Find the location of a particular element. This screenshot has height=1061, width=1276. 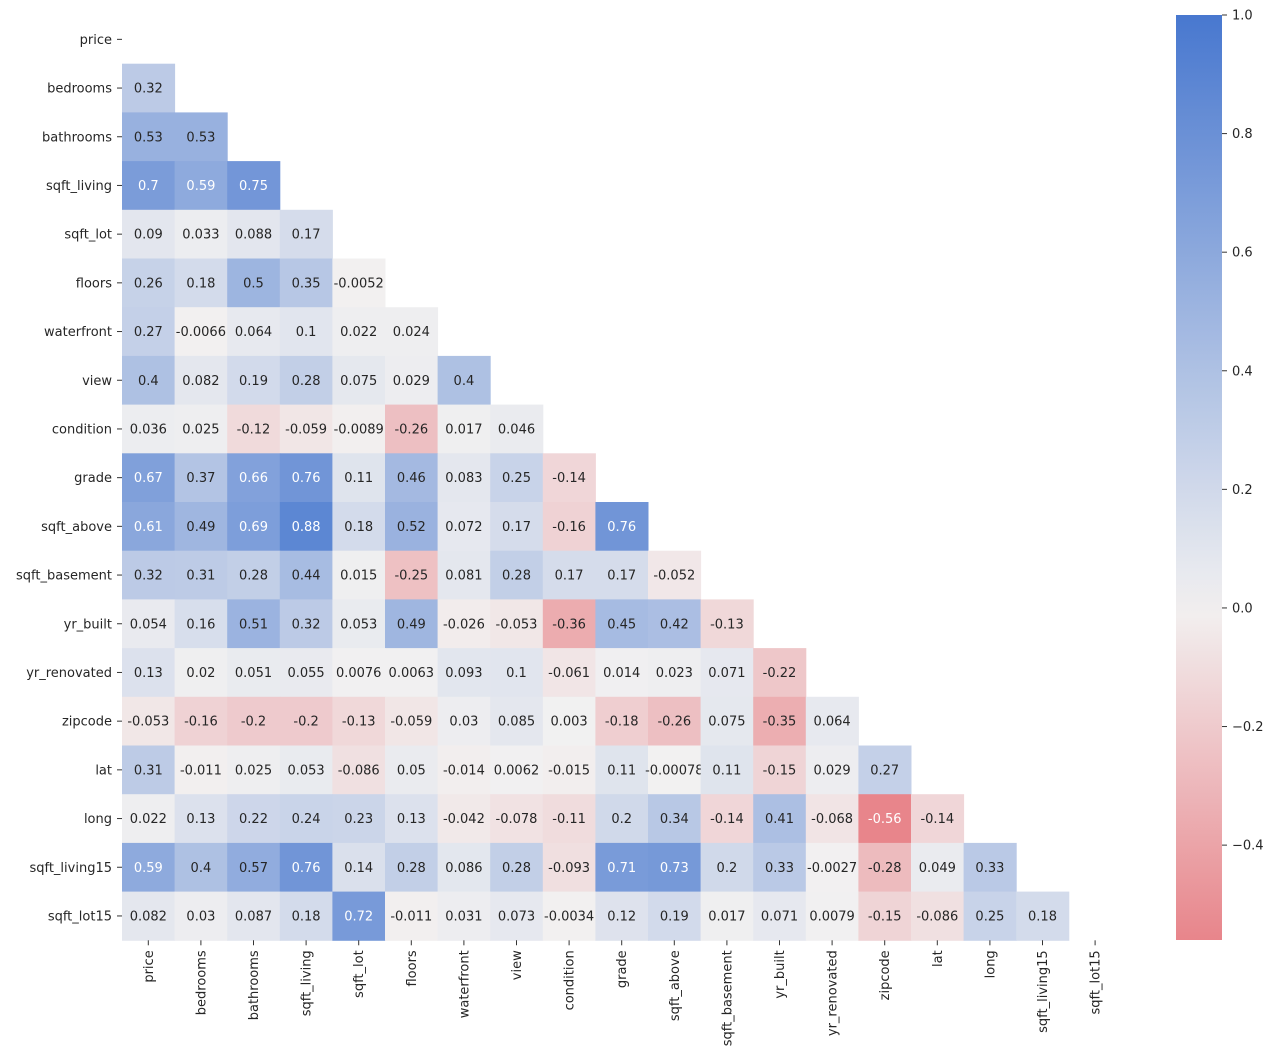

heatmap-cell-zipcode-floors is located at coordinates (412, 721).